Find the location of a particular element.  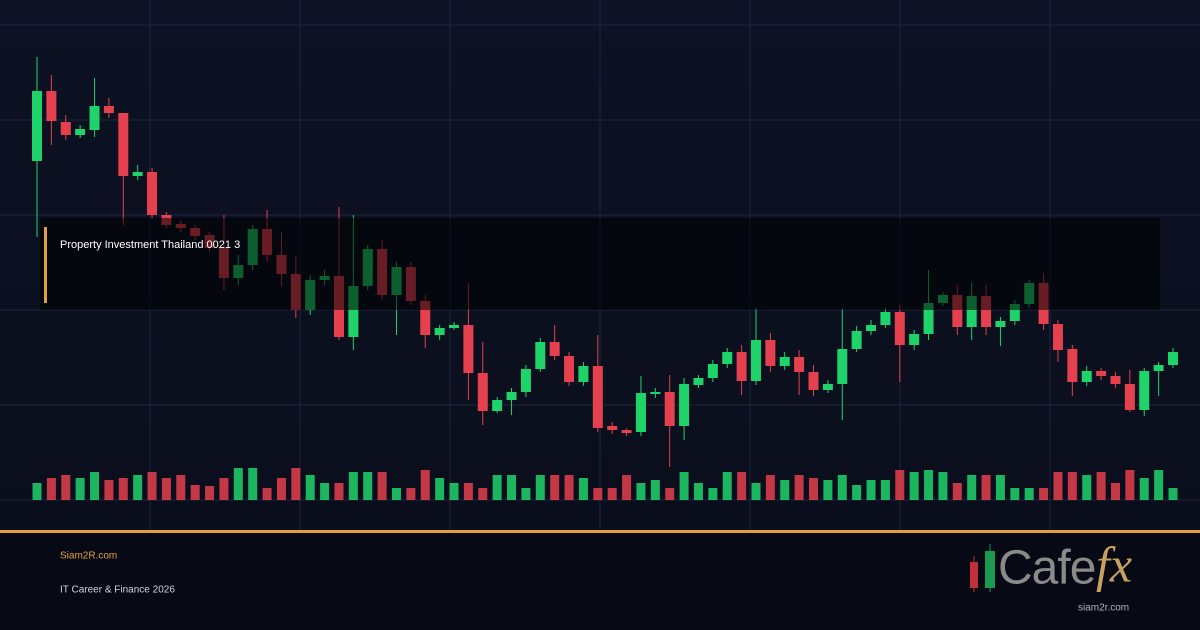

logo-accent: fx is located at coordinates (1114, 564).